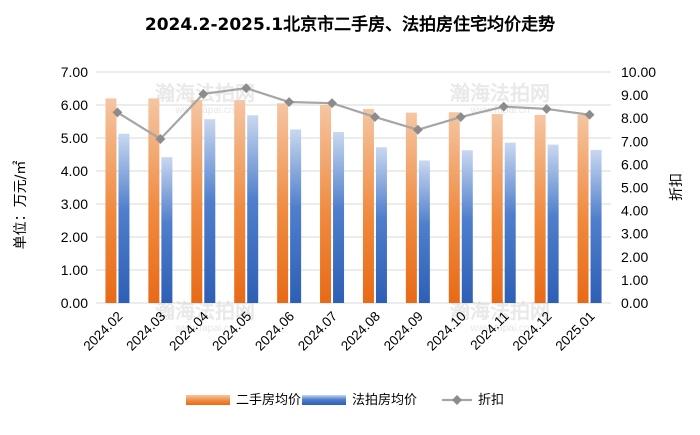 This screenshot has height=435, width=700. What do you see at coordinates (575, 331) in the screenshot?
I see `x-tick-label: 2025.01` at bounding box center [575, 331].